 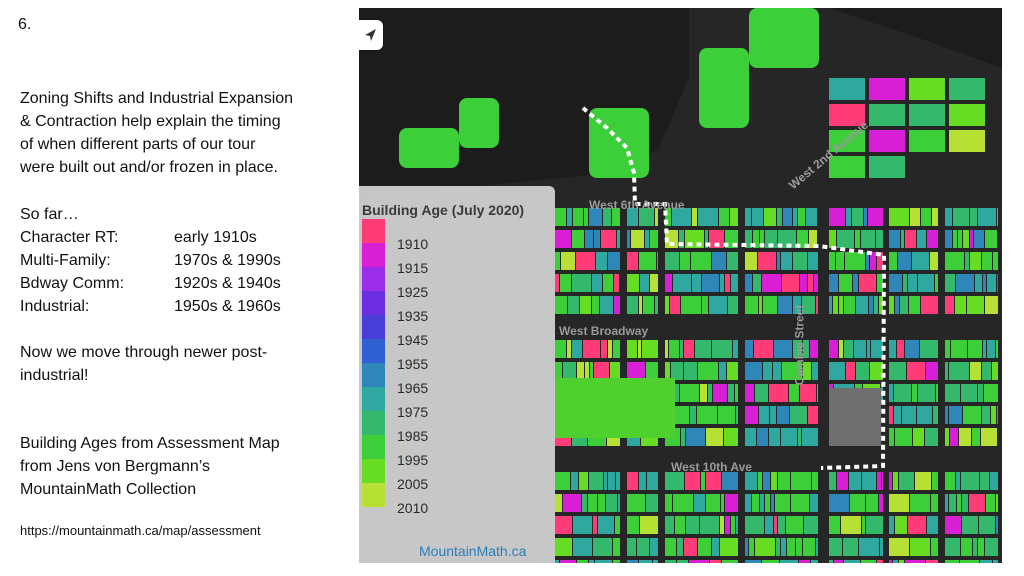 What do you see at coordinates (413, 508) in the screenshot?
I see `legend-label: 2010` at bounding box center [413, 508].